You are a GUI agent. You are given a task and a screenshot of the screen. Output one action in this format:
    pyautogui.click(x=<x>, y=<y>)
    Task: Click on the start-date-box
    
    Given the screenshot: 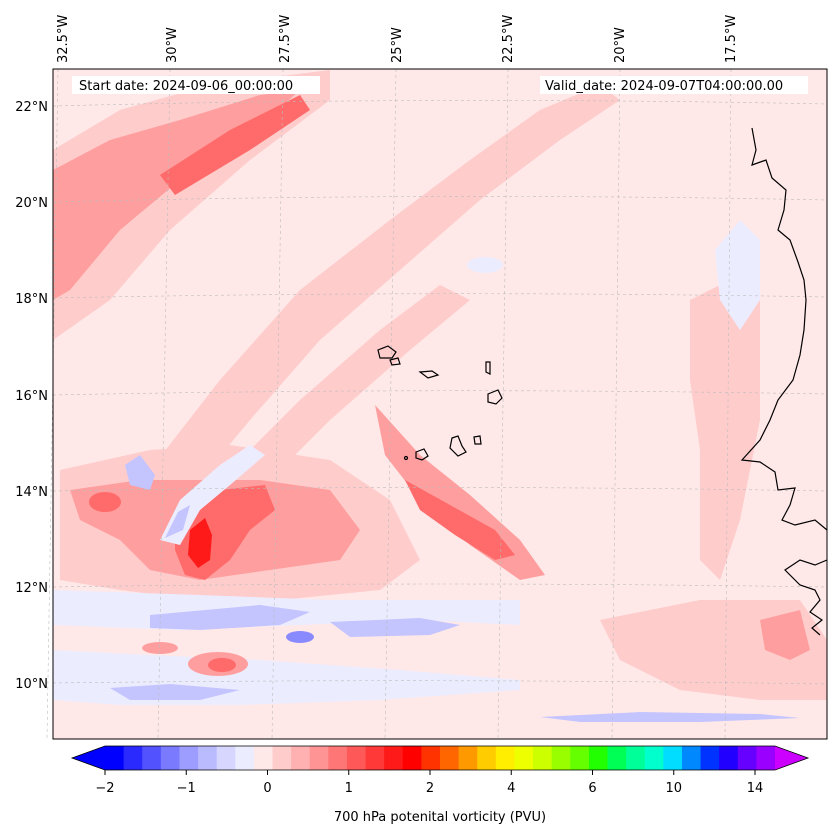 What is the action you would take?
    pyautogui.click(x=196, y=85)
    